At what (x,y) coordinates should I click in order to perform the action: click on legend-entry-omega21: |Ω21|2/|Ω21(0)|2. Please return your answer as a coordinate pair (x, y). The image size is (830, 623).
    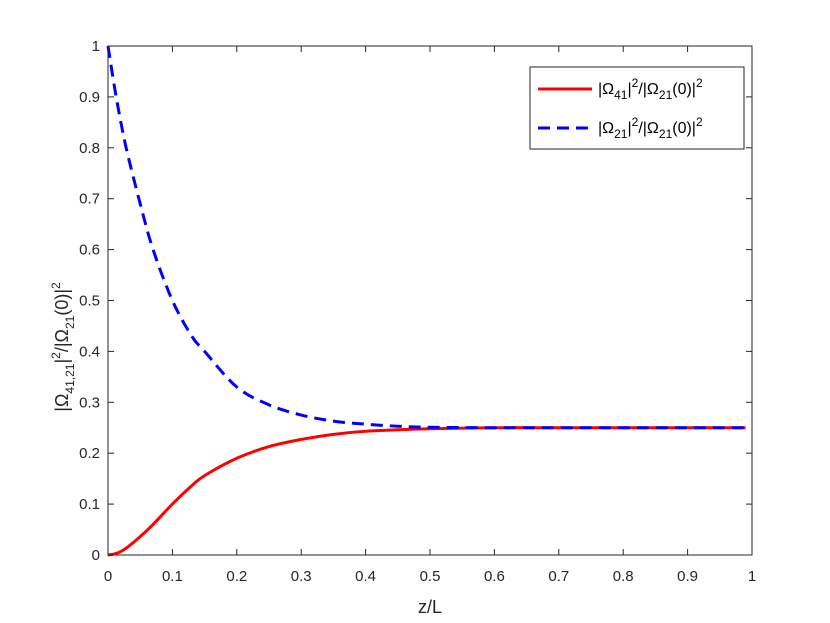
    Looking at the image, I should click on (650, 128).